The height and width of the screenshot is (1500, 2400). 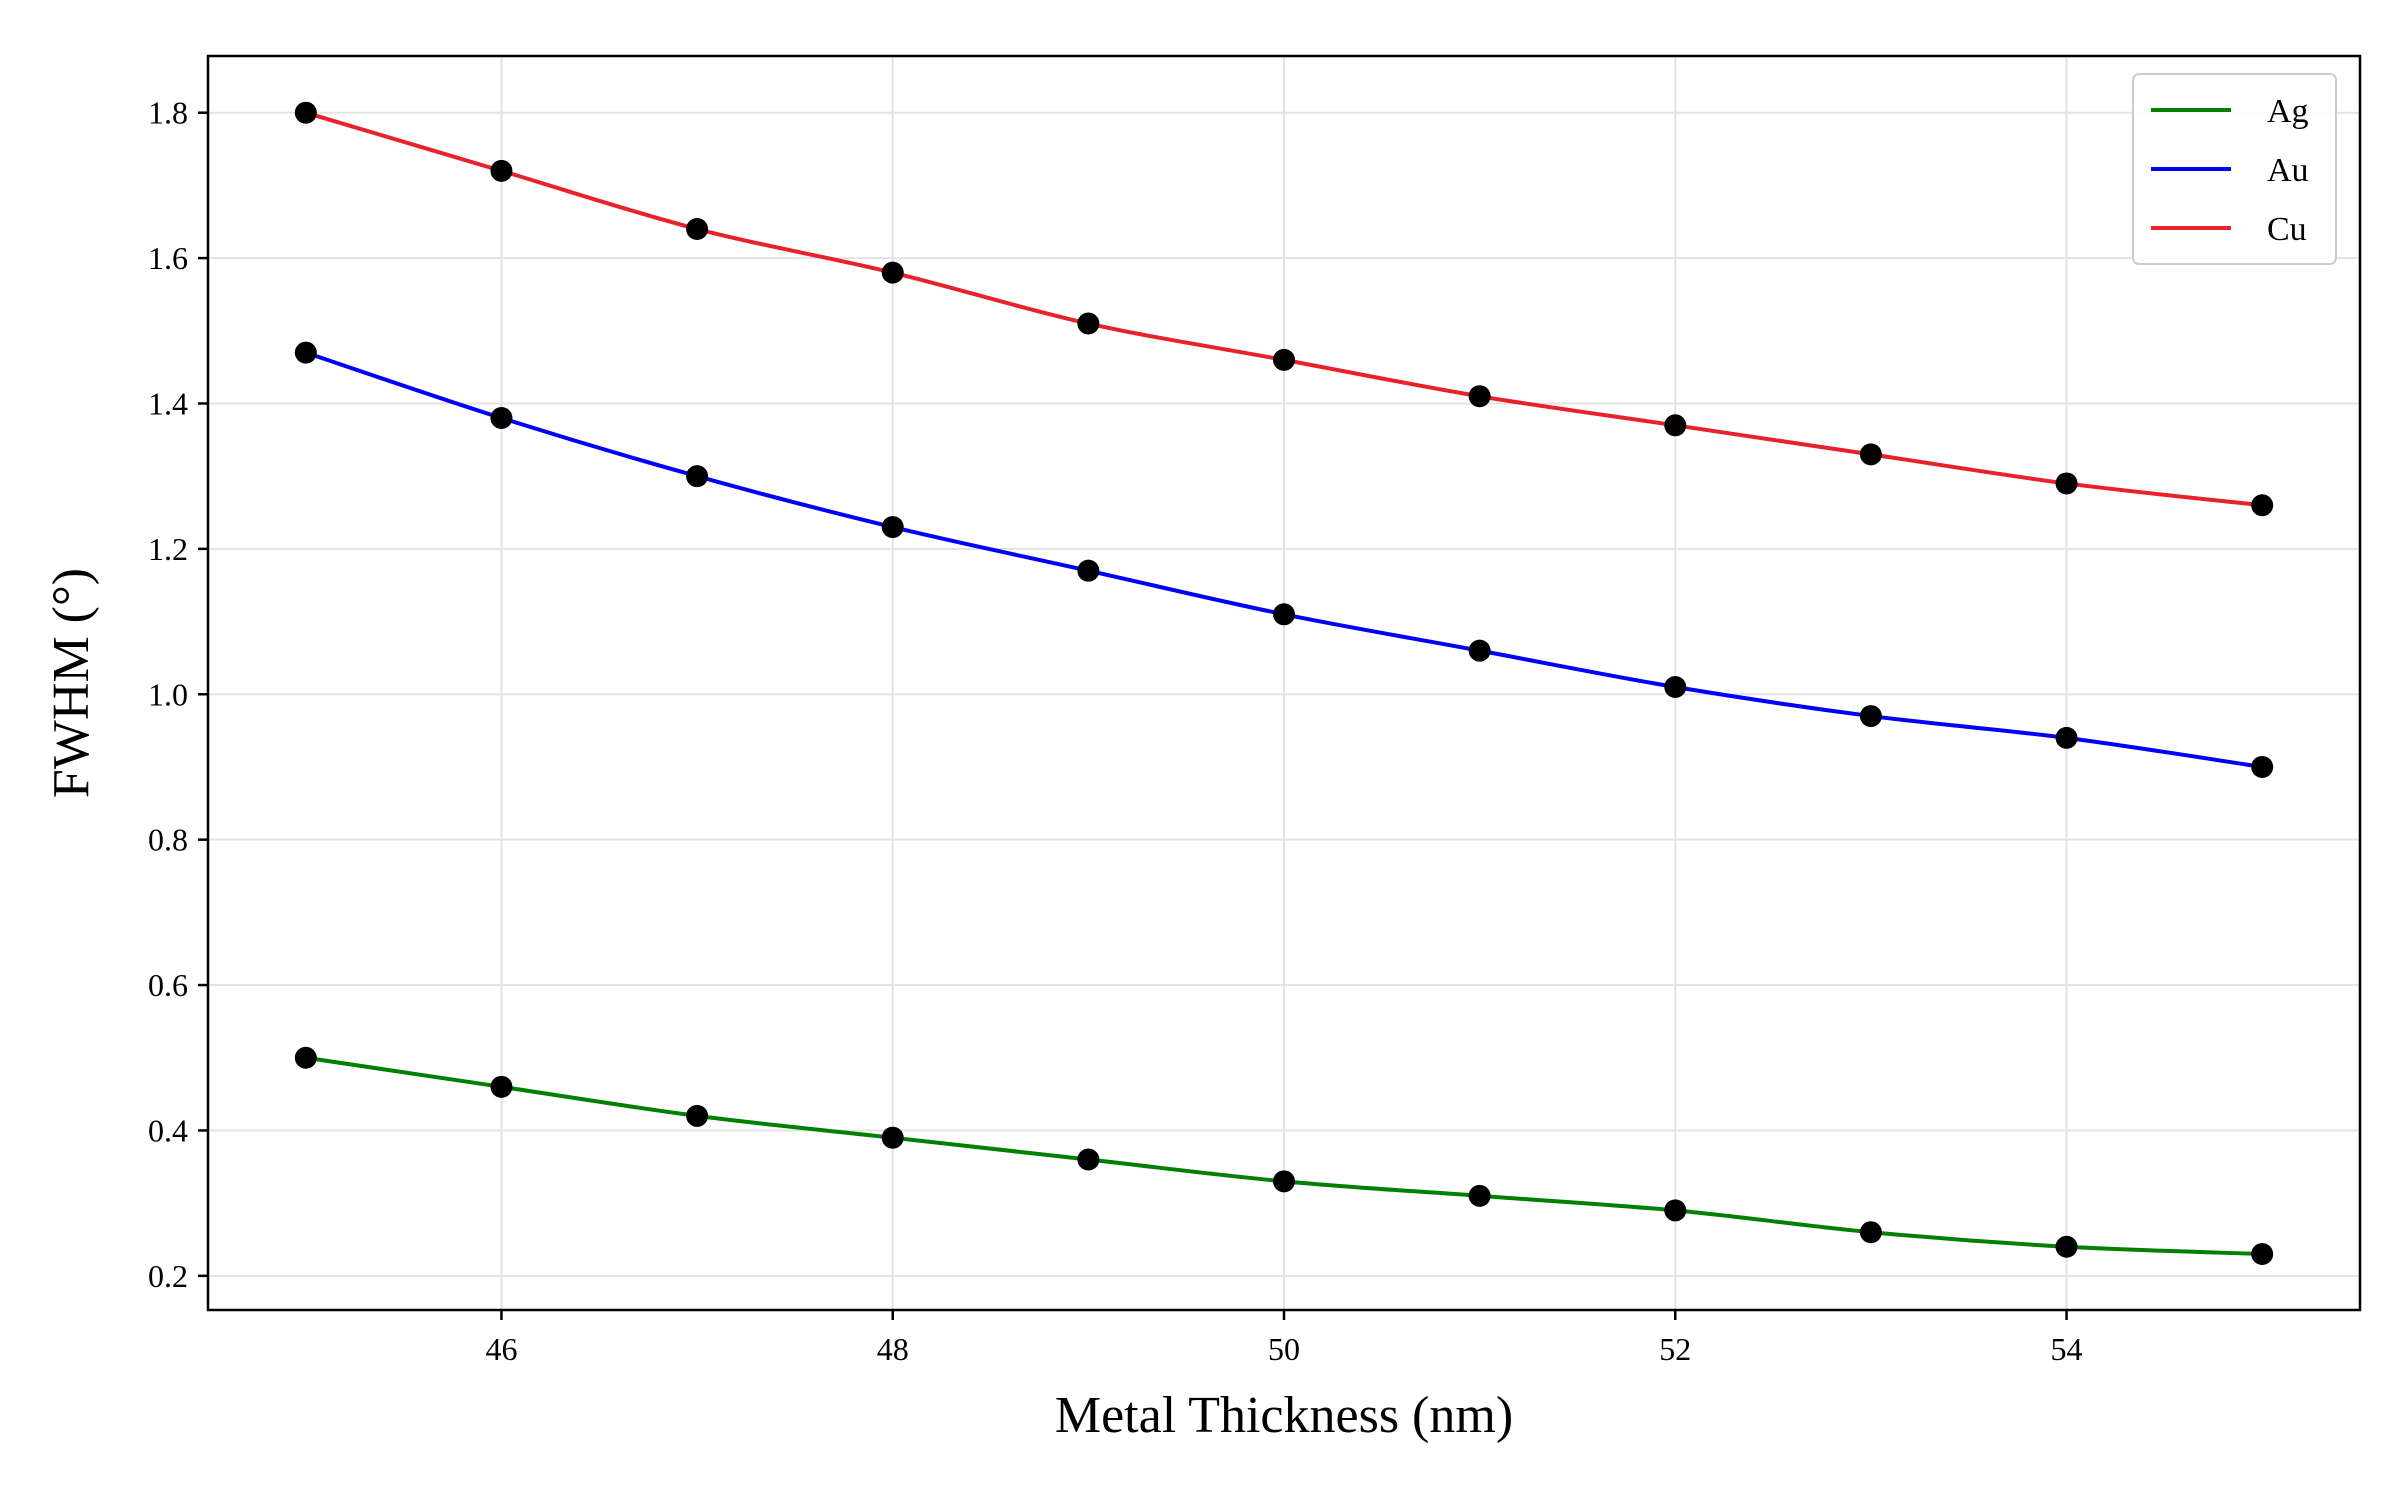 What do you see at coordinates (2067, 1349) in the screenshot?
I see `x-tick-label: 54` at bounding box center [2067, 1349].